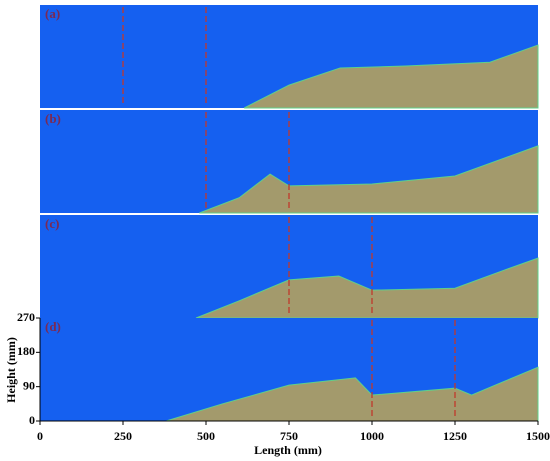 Image resolution: width=550 pixels, height=461 pixels. I want to click on y-tick-label: 90, so click(29, 385).